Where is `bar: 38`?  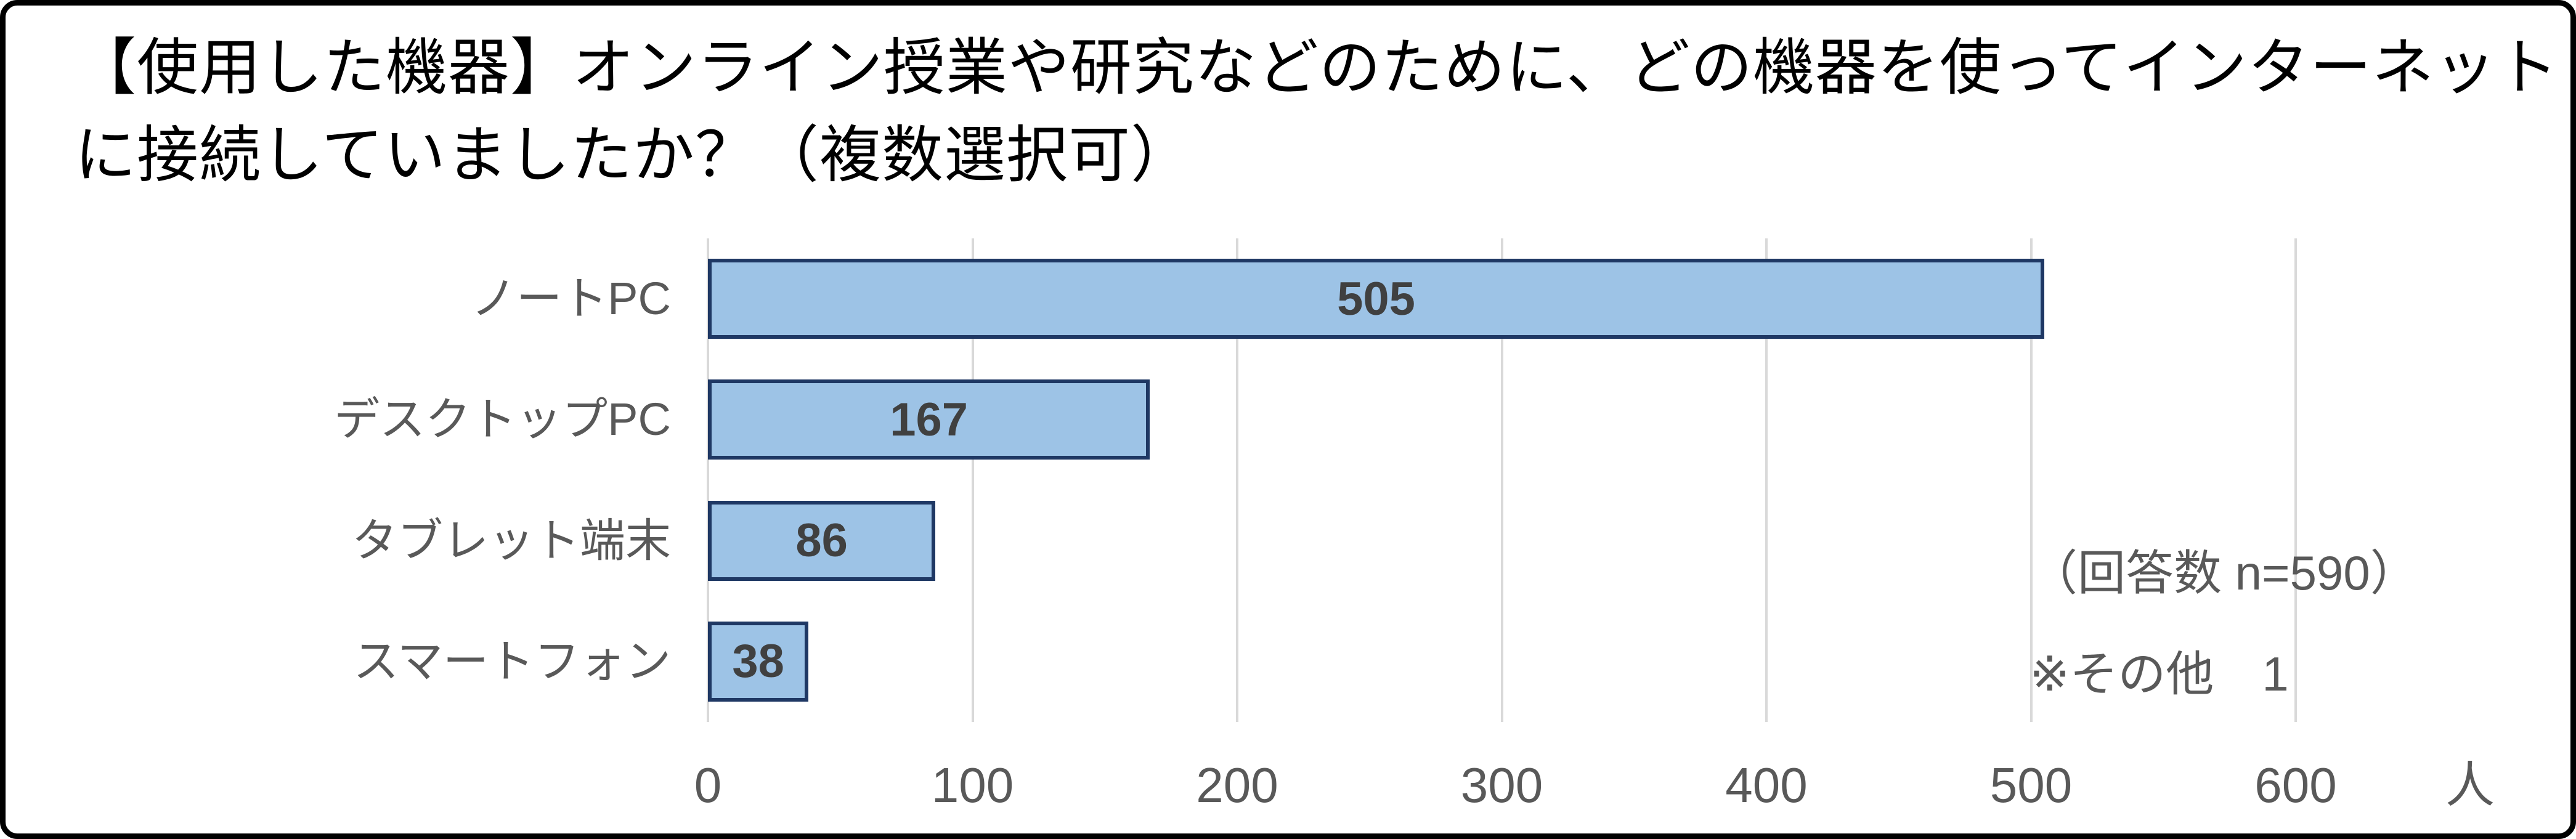 bar: 38 is located at coordinates (758, 661).